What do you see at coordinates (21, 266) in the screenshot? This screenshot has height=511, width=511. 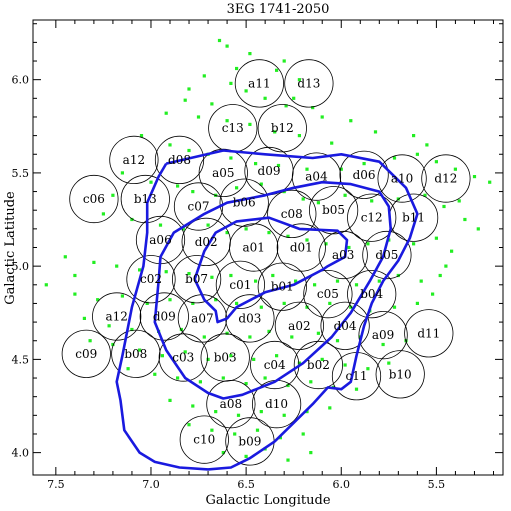 I see `y-tick-label: 5.0` at bounding box center [21, 266].